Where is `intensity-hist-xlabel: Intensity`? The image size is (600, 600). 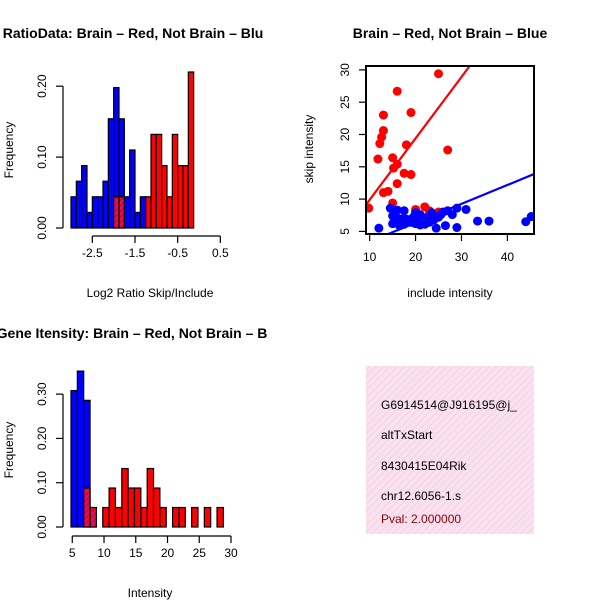
intensity-hist-xlabel: Intensity is located at coordinates (150, 593).